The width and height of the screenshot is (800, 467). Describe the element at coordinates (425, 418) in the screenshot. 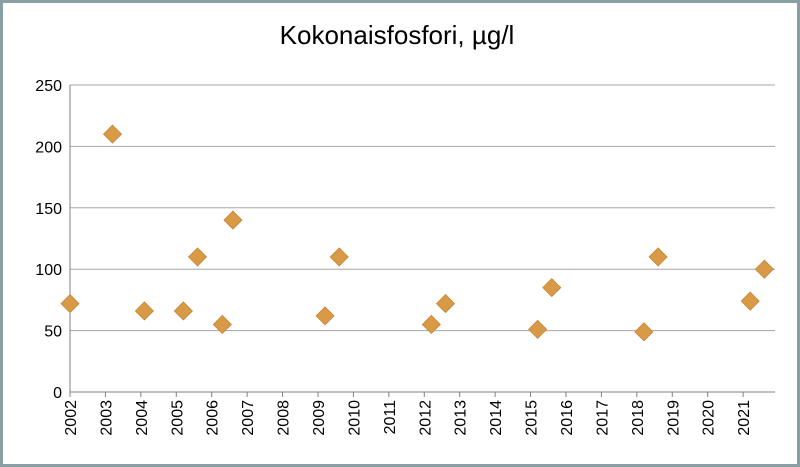

I see `x-tick-label: 2012` at that location.